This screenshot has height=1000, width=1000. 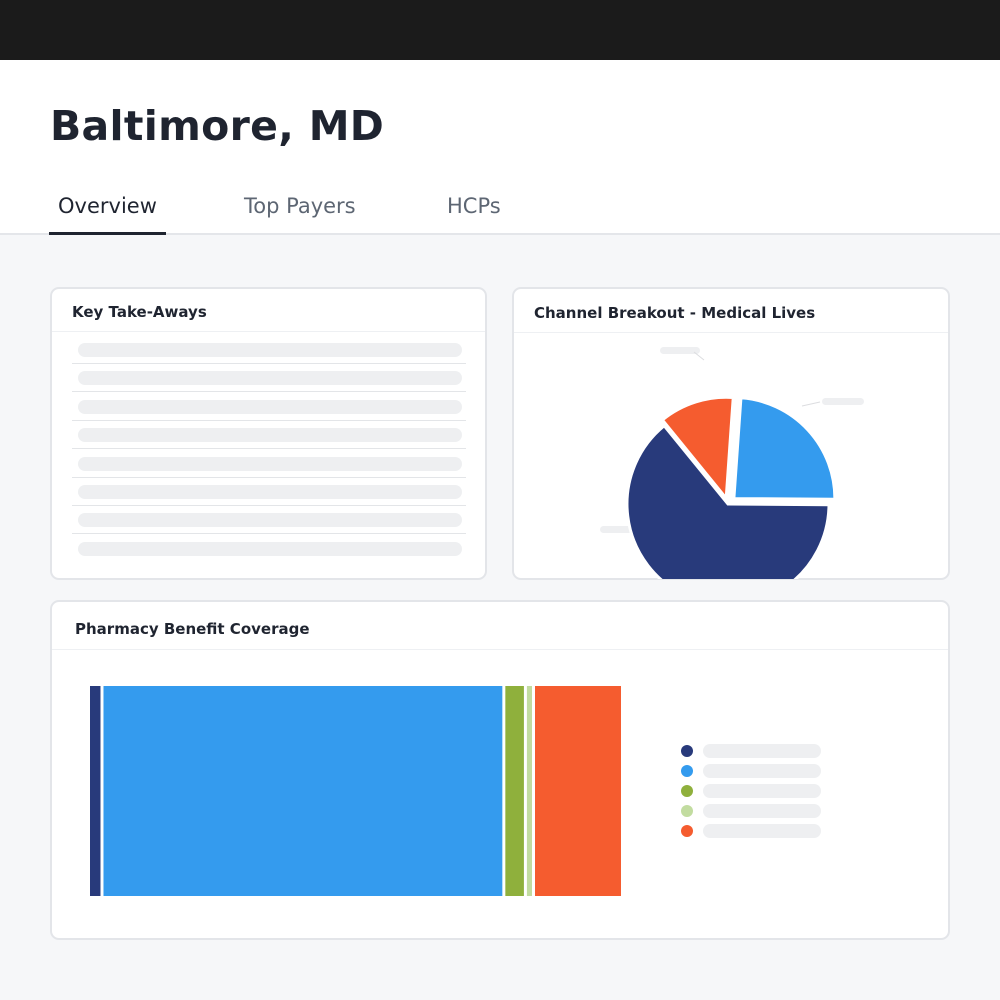 What do you see at coordinates (107, 206) in the screenshot?
I see `tab-overview: Overview` at bounding box center [107, 206].